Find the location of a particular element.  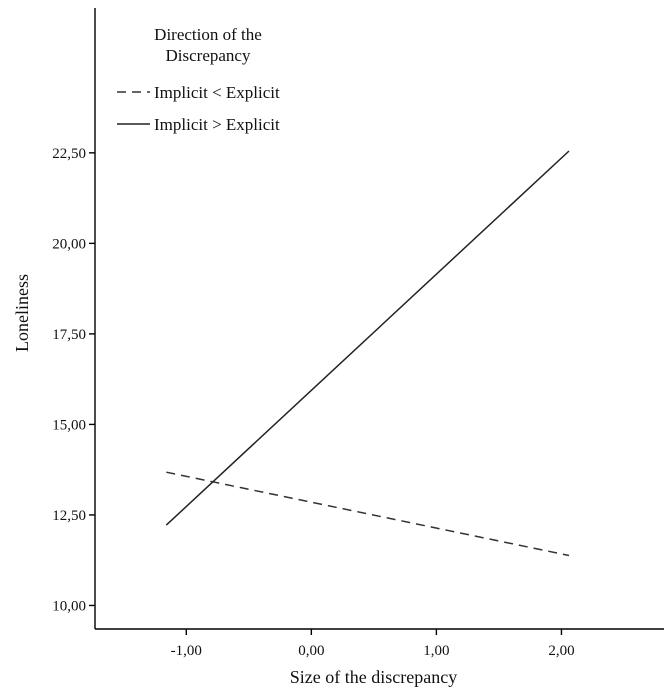

legend-label-1: Implicit < Explicit is located at coordinates (217, 92).